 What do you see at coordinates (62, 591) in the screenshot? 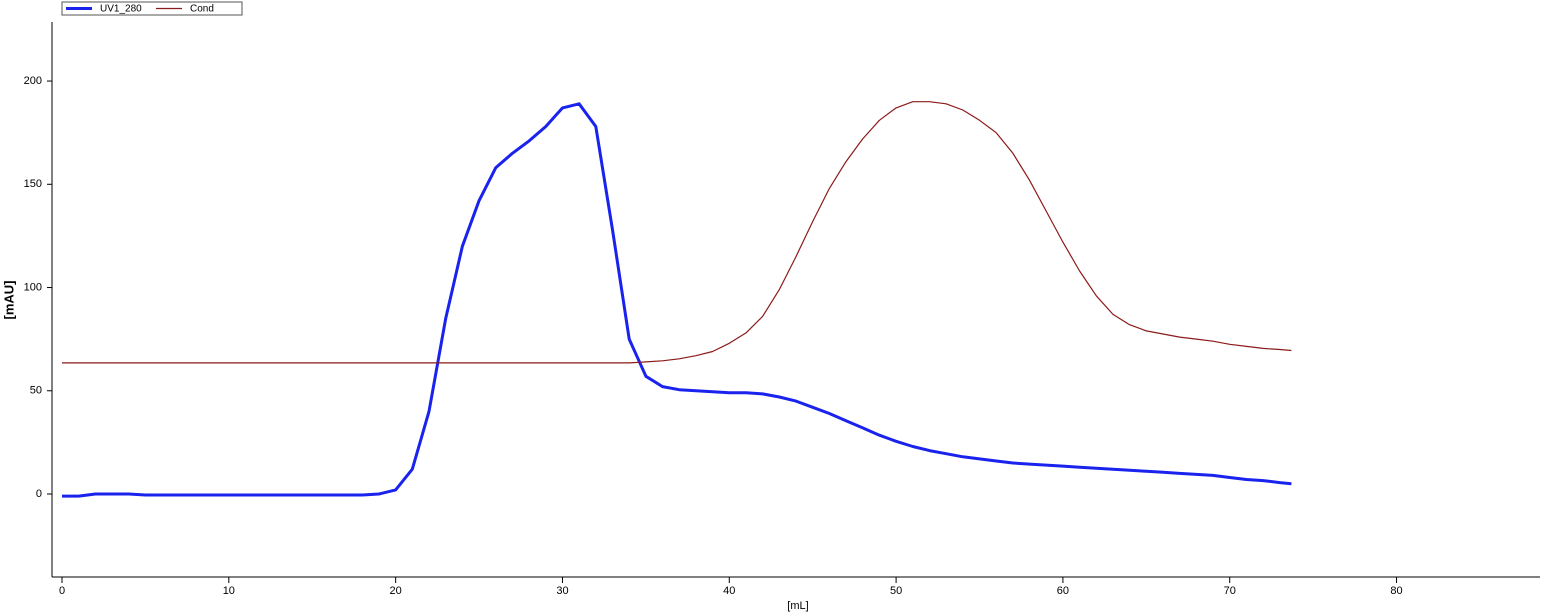
I see `x-tick-label: 0` at bounding box center [62, 591].